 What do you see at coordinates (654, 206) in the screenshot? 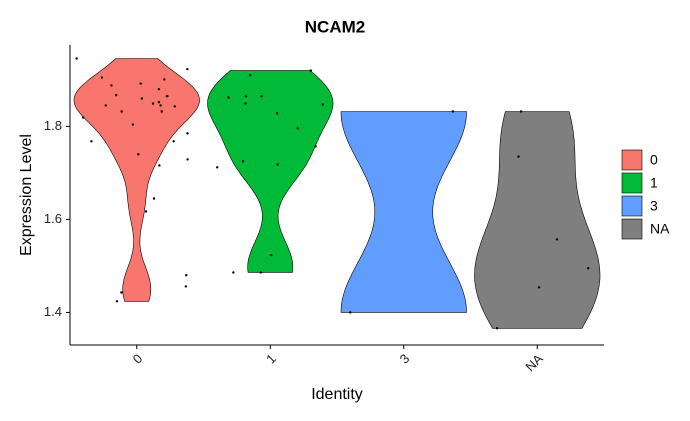
I see `legend-label: 3` at bounding box center [654, 206].